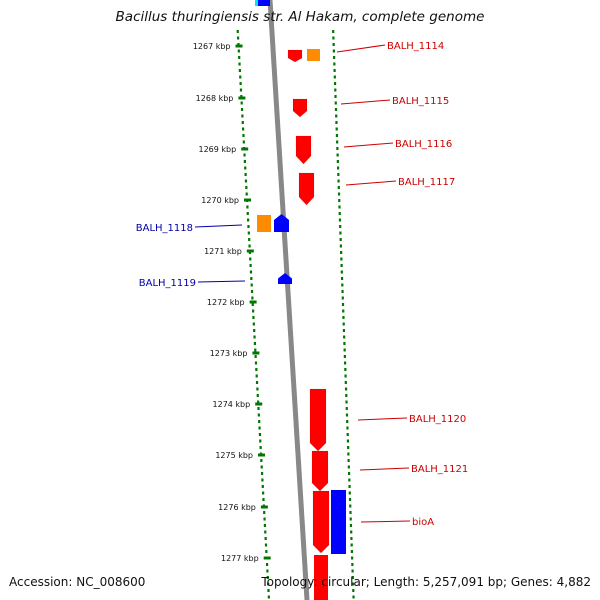 Image resolution: width=600 pixels, height=600 pixels. Describe the element at coordinates (232, 404) in the screenshot. I see `tick-label: 1274 kbp` at that location.